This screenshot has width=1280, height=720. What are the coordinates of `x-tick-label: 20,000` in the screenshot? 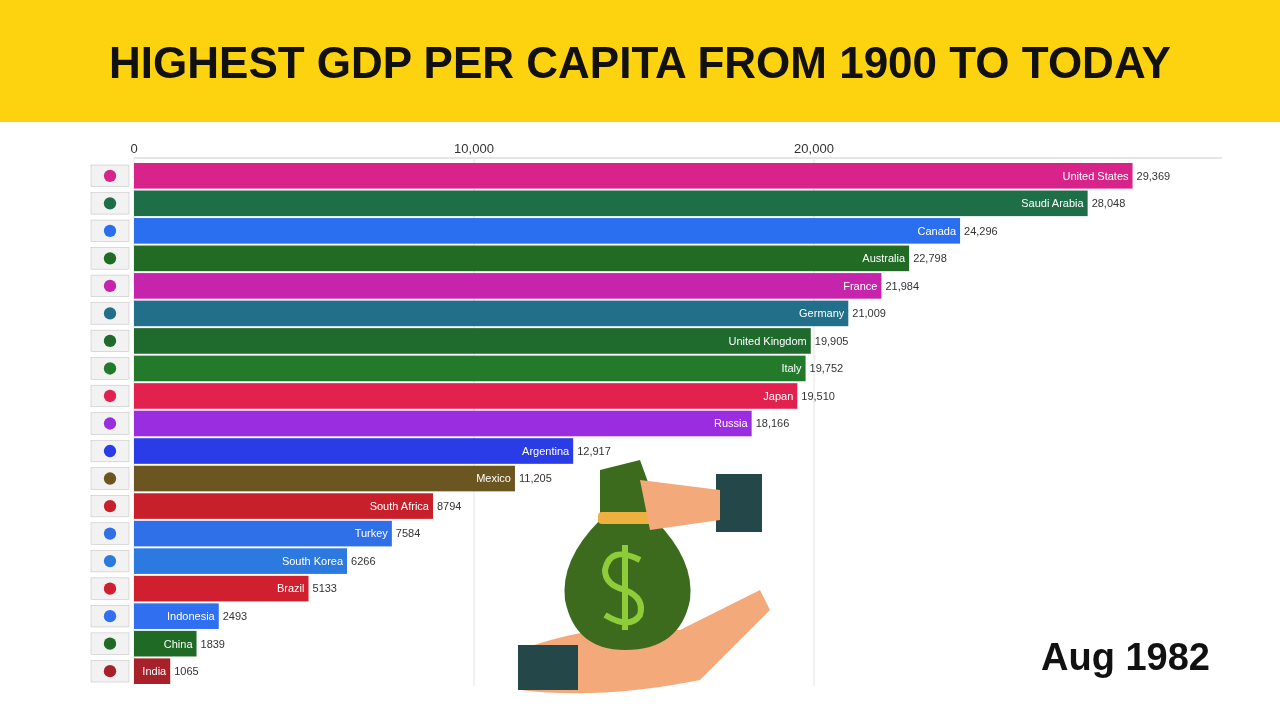 It's located at (814, 148).